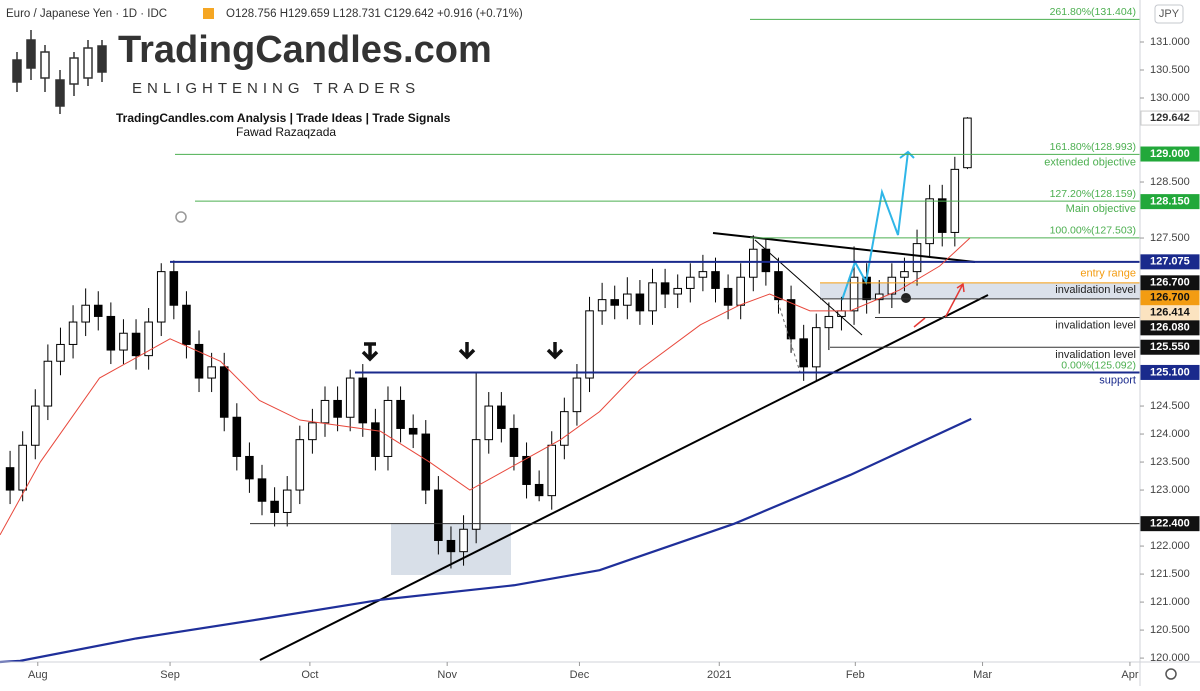 The image size is (1200, 691). I want to click on symbol-flag, so click(208, 13).